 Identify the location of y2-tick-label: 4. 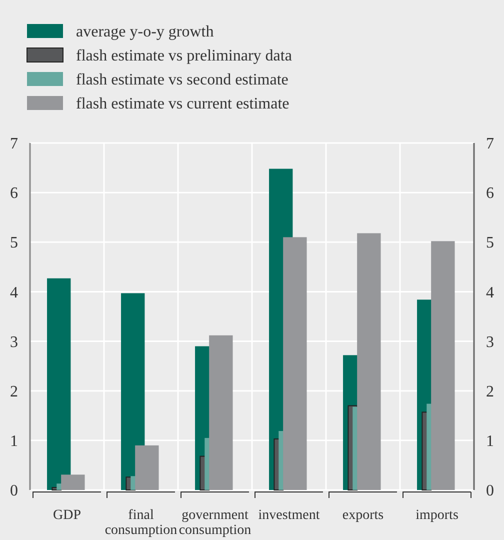
(490, 293).